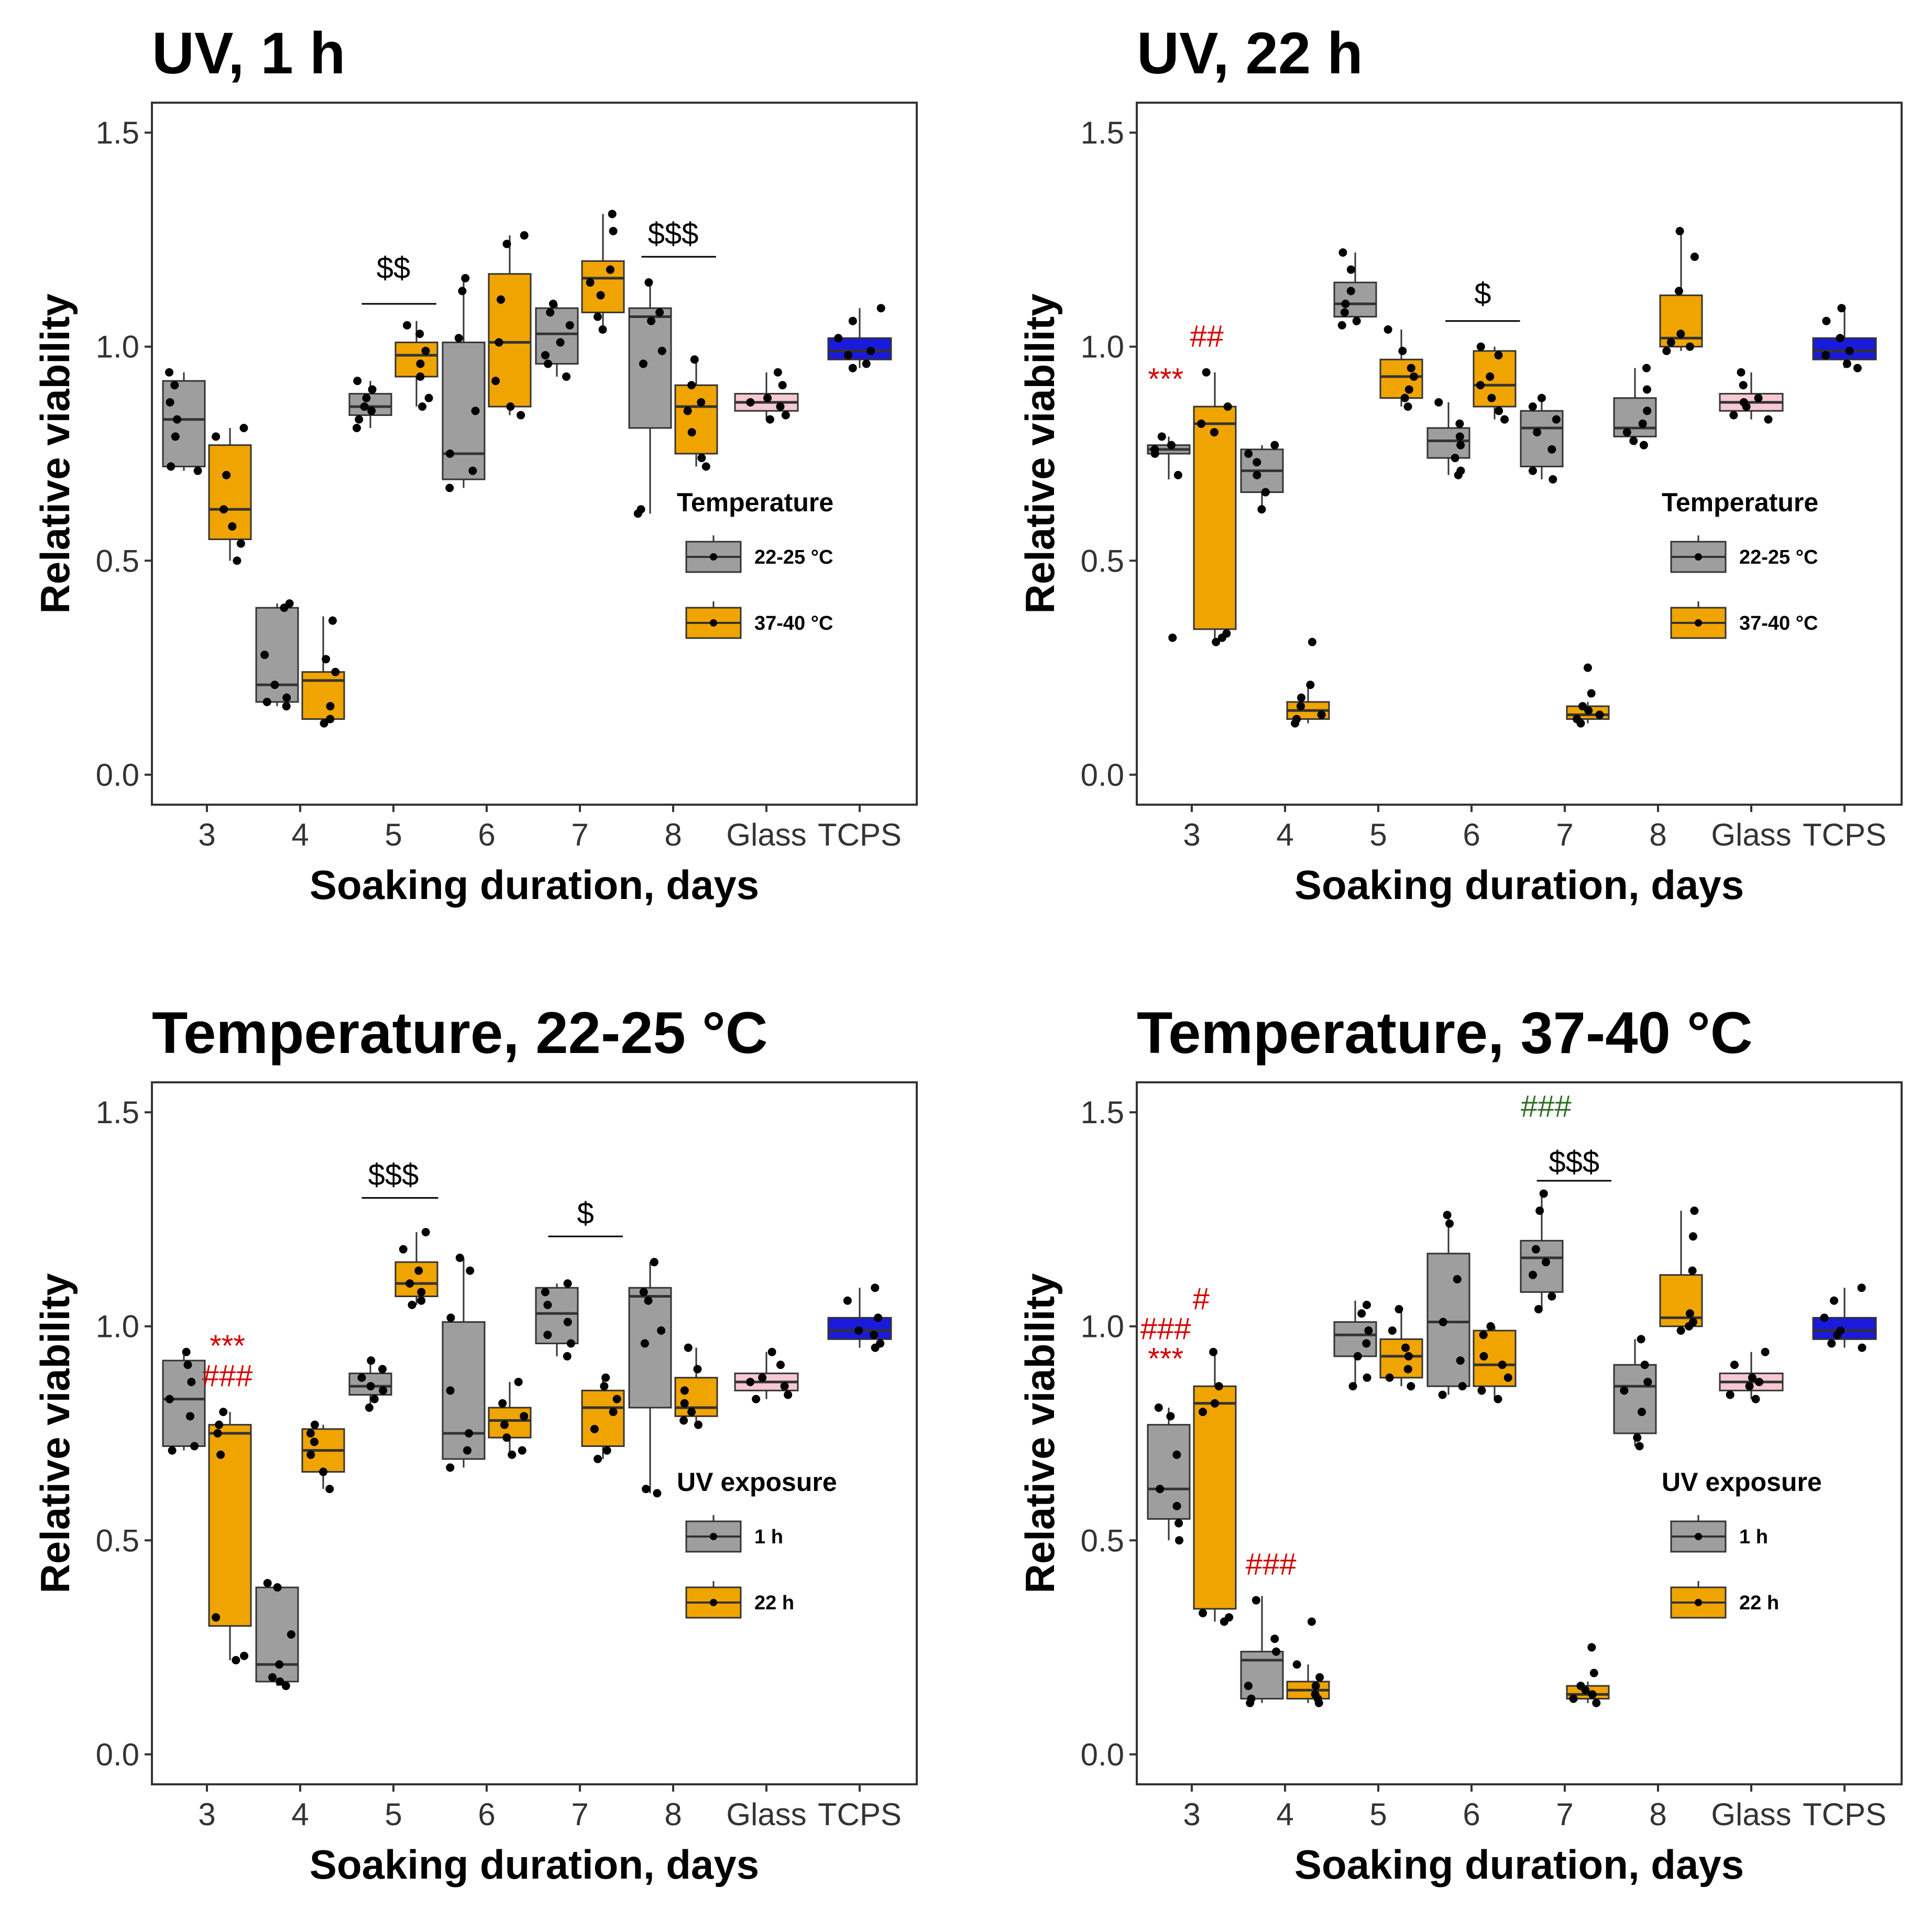 This screenshot has width=1932, height=1909. Describe the element at coordinates (1658, 1814) in the screenshot. I see `x-tick-label: 8` at that location.